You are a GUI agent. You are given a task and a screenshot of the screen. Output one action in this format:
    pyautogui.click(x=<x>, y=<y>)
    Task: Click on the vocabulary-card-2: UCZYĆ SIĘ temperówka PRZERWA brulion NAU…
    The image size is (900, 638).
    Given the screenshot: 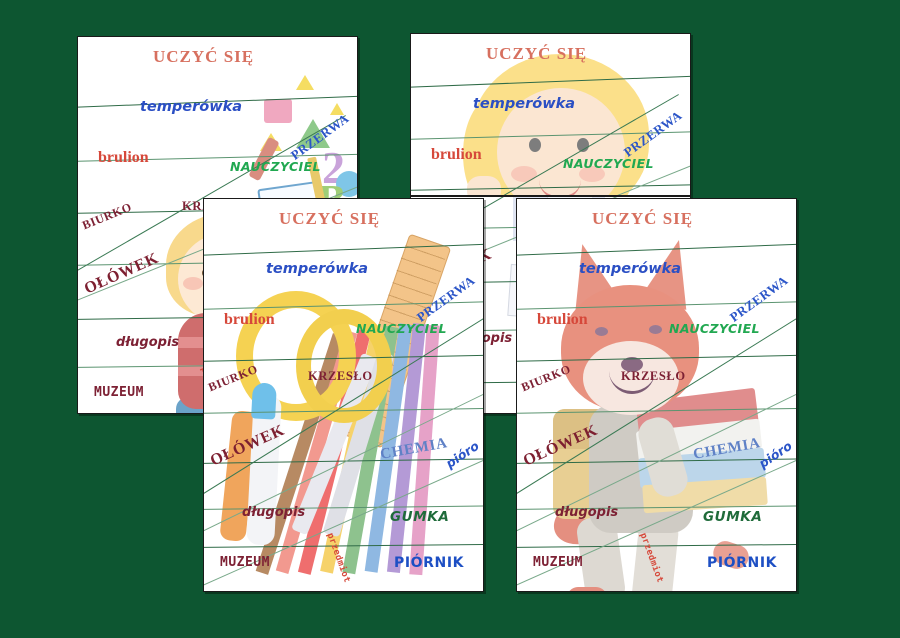 What is the action you would take?
    pyautogui.click(x=550, y=114)
    